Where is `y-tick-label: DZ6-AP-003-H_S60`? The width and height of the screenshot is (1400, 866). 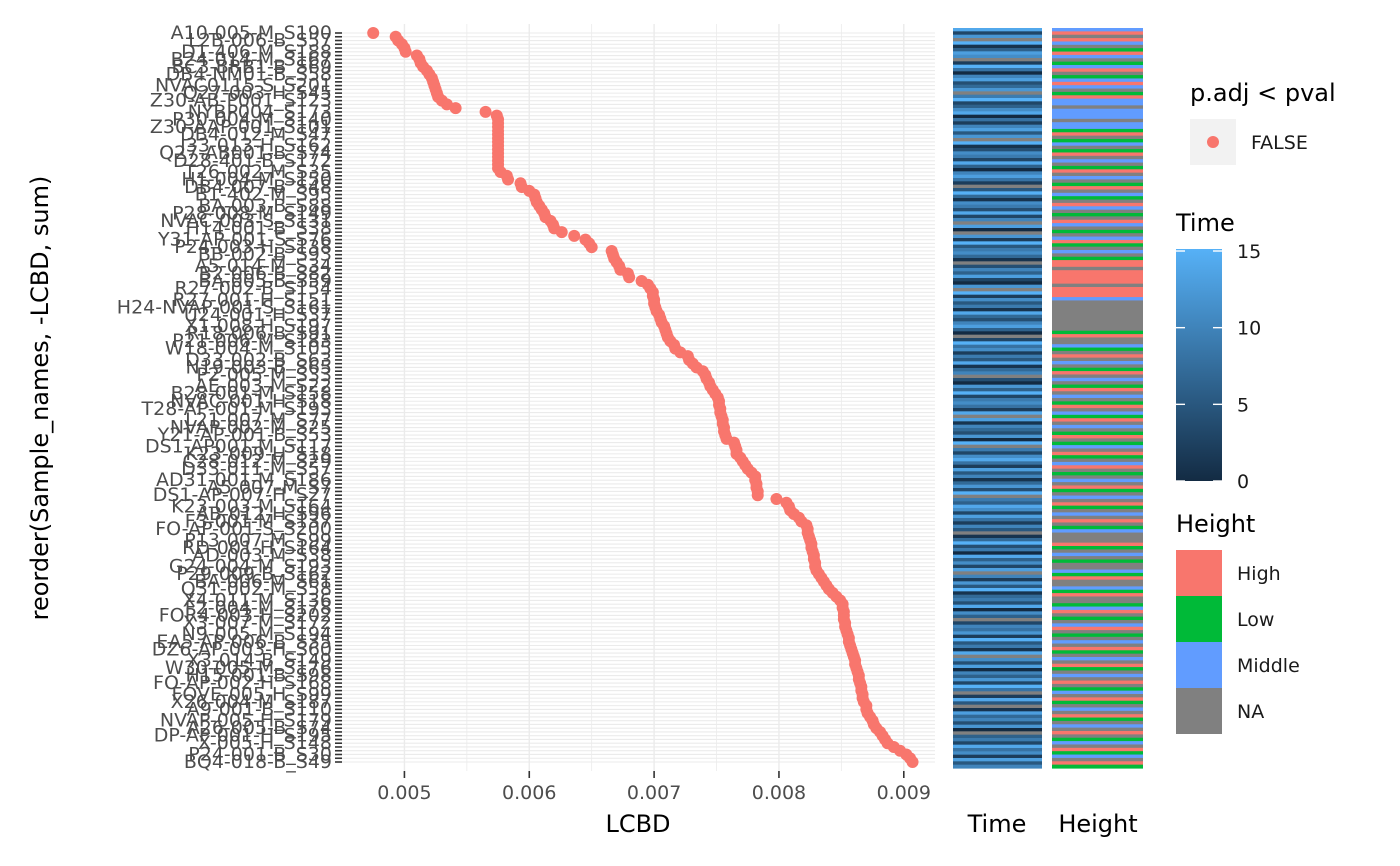
y-tick-label: DZ6-AP-003-H_S60 is located at coordinates (242, 649).